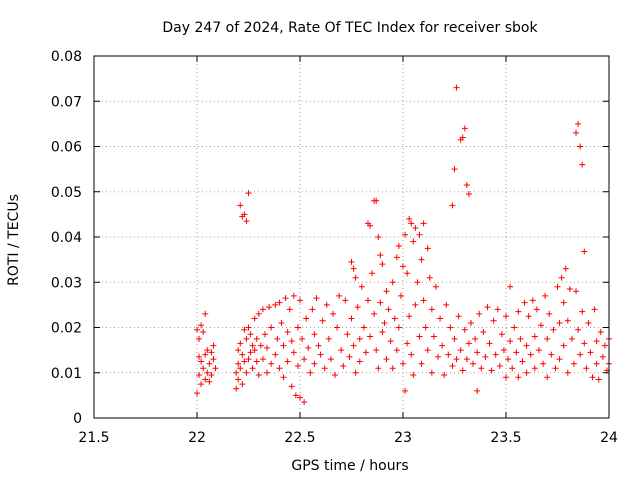  I want to click on x-tick-label: 24, so click(609, 438).